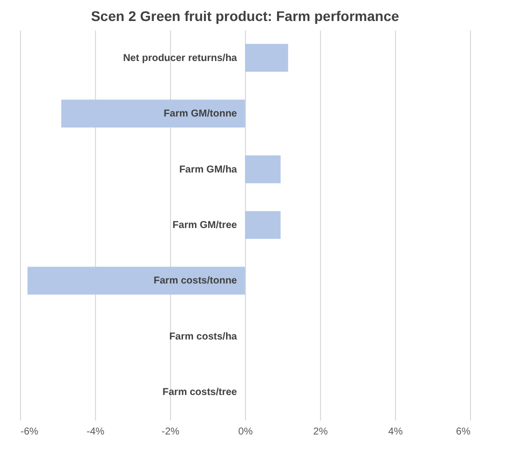 The width and height of the screenshot is (516, 456). What do you see at coordinates (196, 281) in the screenshot?
I see `y-tick-label: Farm costs/tonne` at bounding box center [196, 281].